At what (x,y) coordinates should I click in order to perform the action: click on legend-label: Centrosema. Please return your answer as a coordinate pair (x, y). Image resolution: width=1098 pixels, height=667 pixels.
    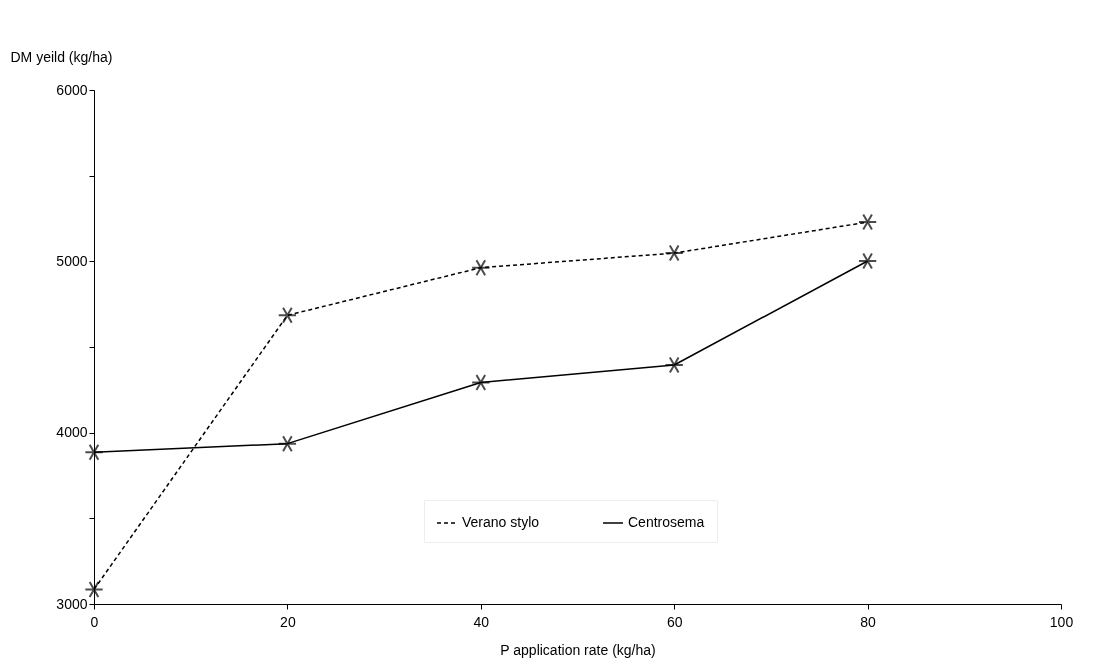
    Looking at the image, I should click on (666, 522).